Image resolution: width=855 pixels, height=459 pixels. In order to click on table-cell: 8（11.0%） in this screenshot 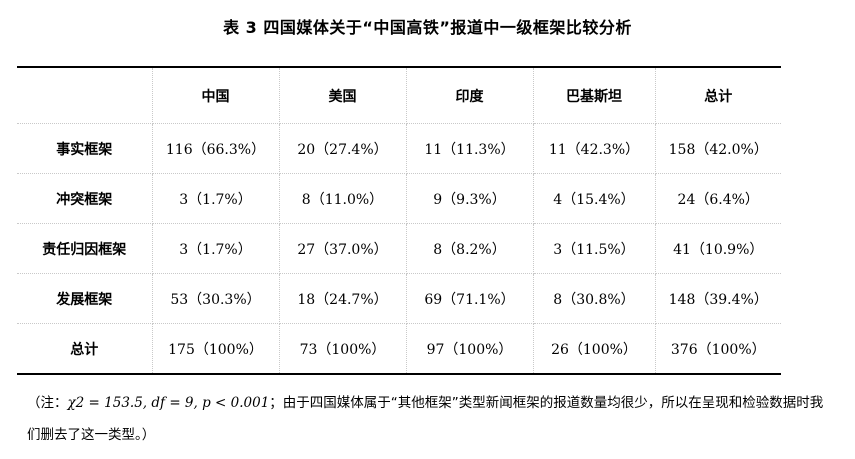, I will do `click(342, 198)`.